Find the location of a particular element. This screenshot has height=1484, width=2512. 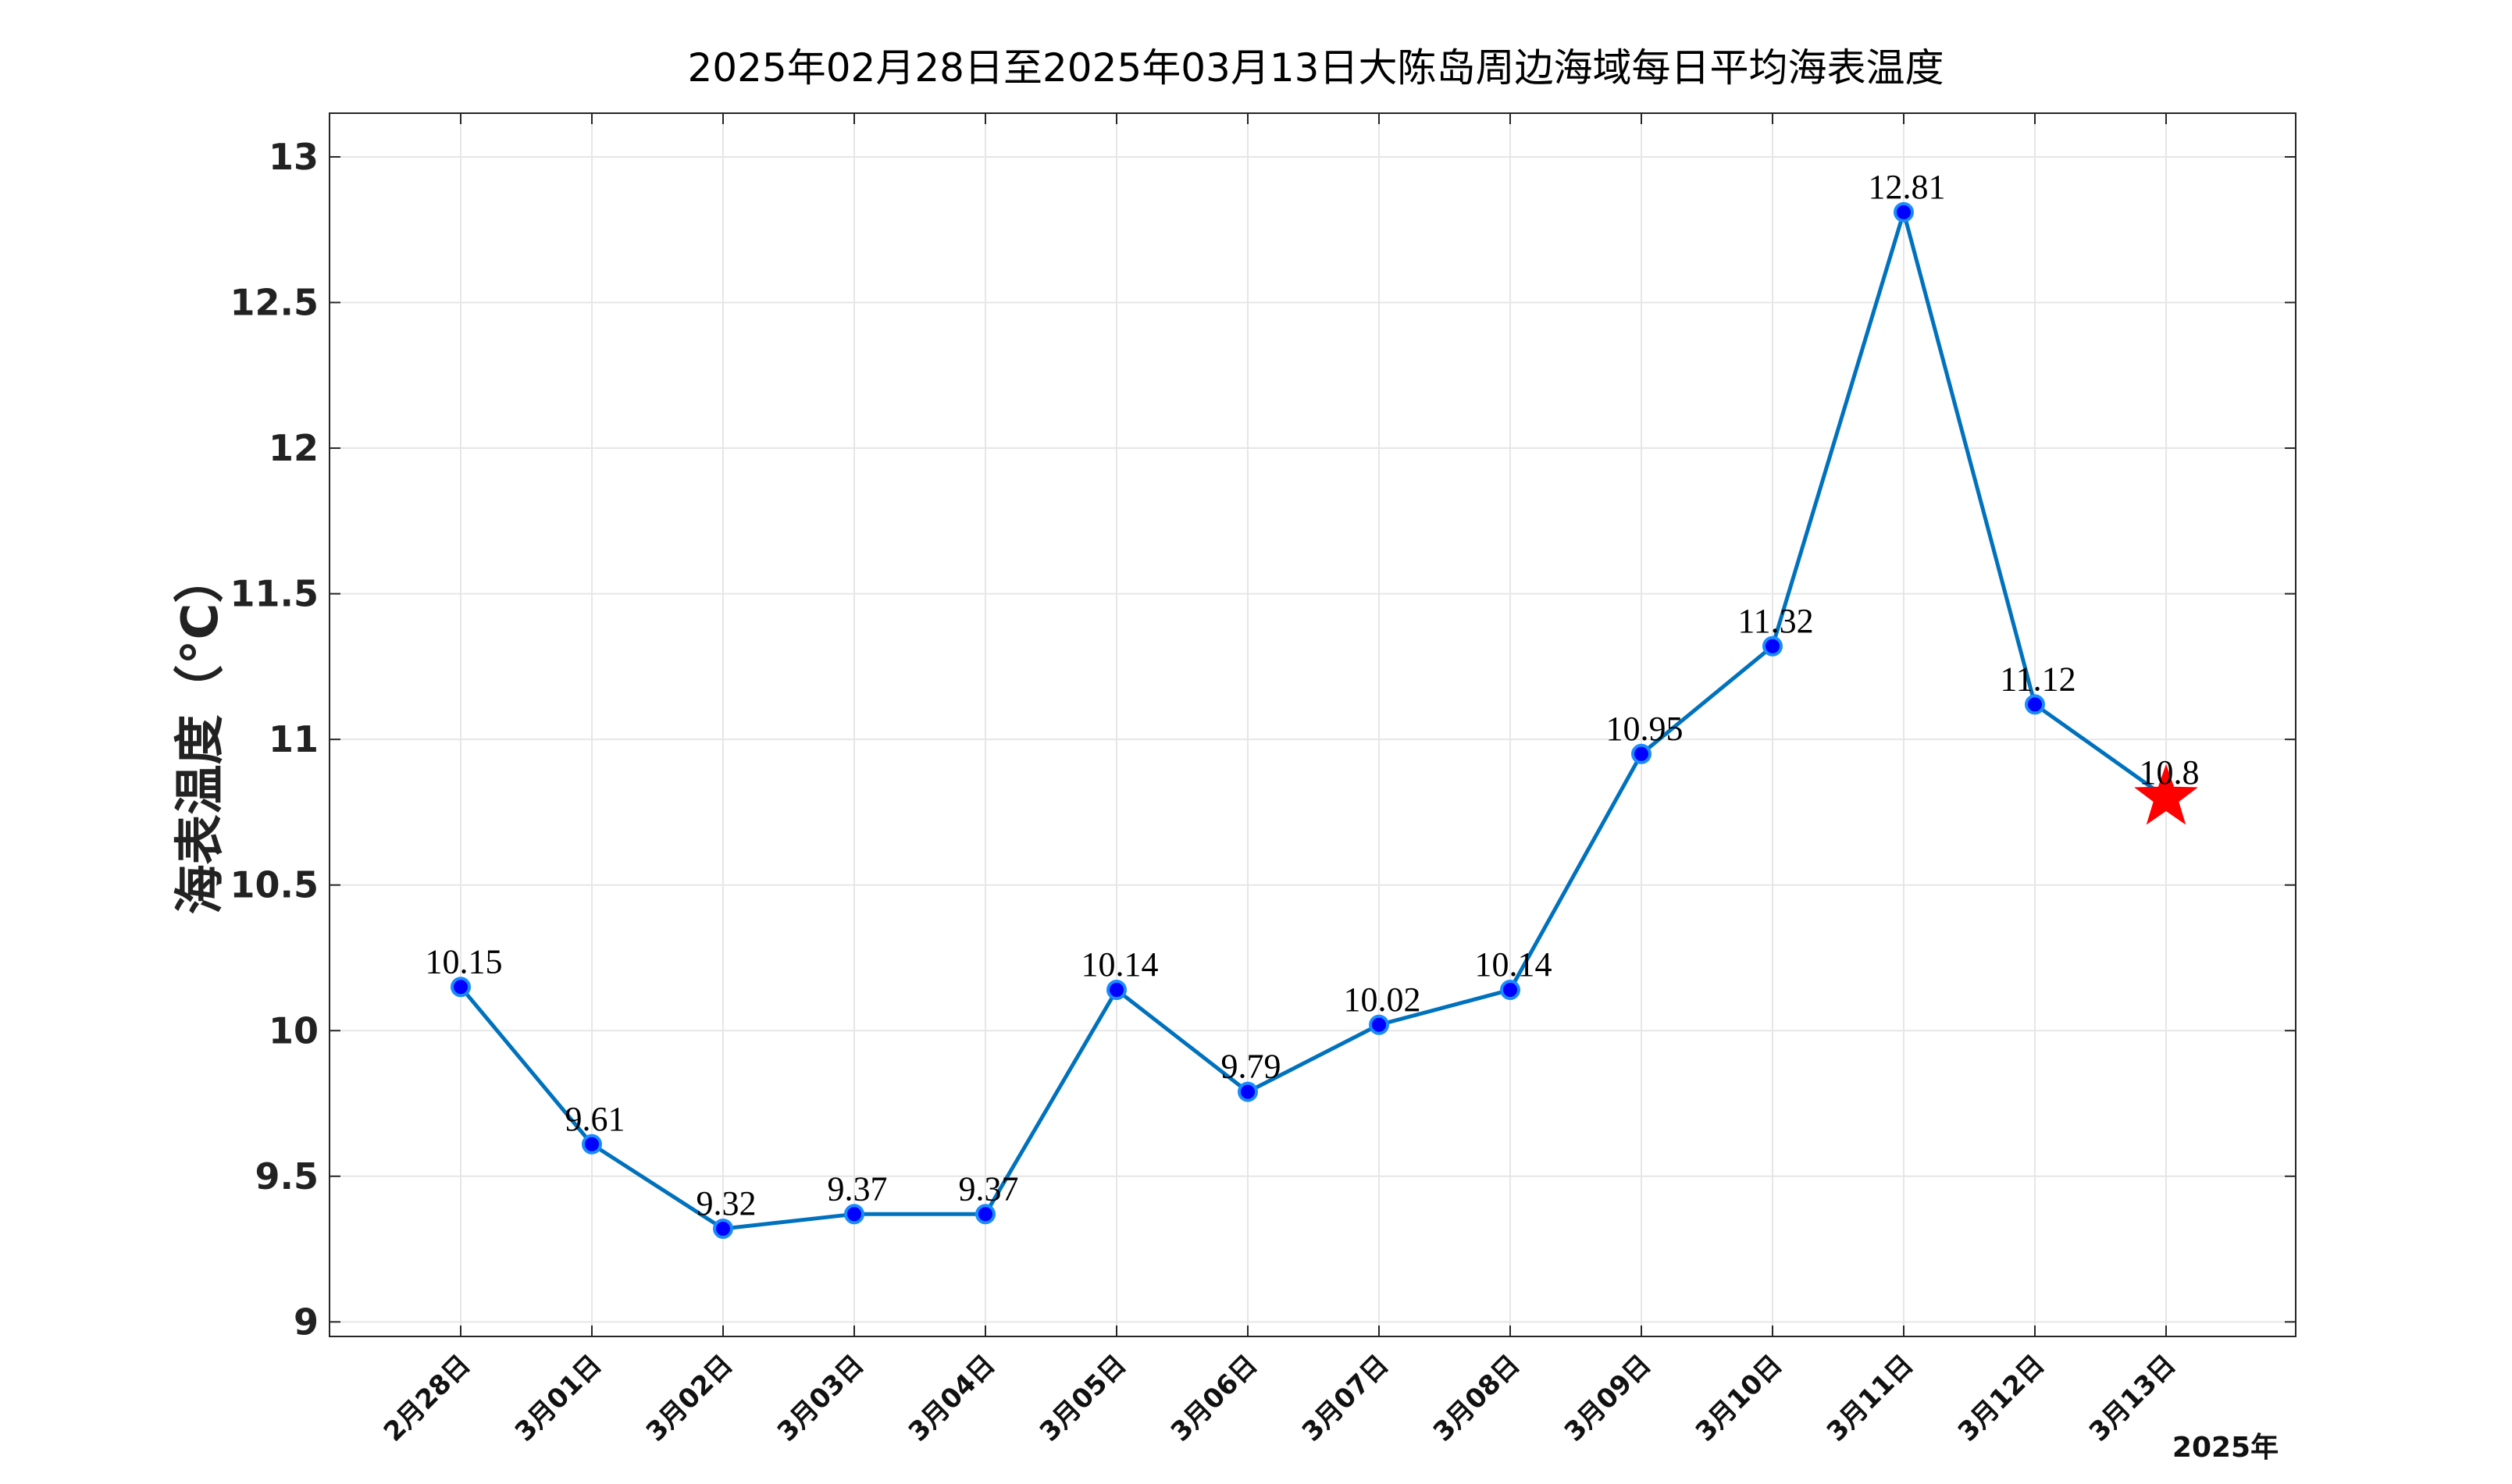

data-label: 9.79 is located at coordinates (1251, 1067).